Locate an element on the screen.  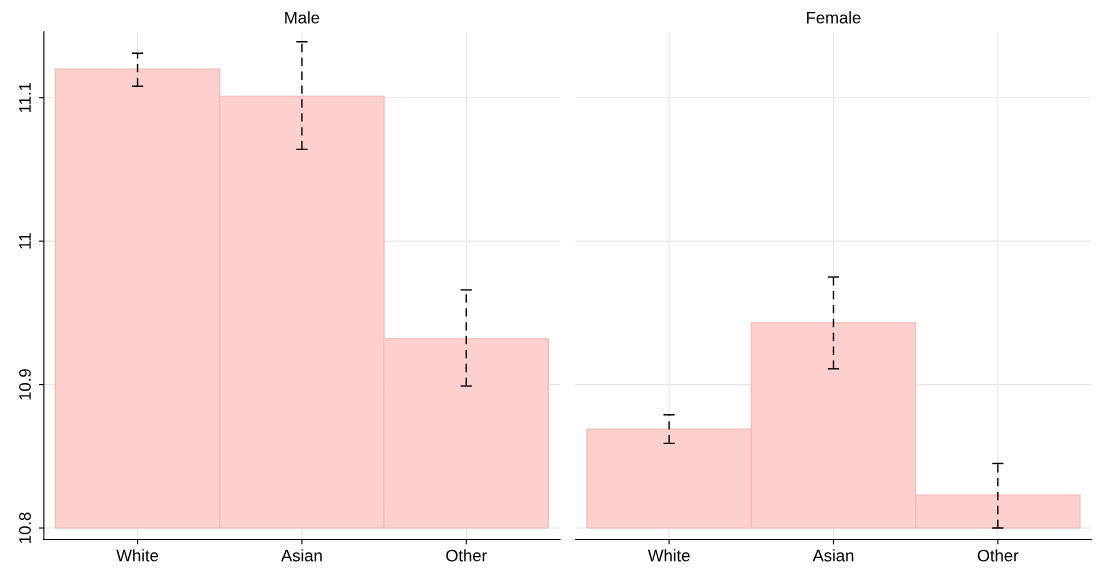
chart-title: Male is located at coordinates (302, 17).